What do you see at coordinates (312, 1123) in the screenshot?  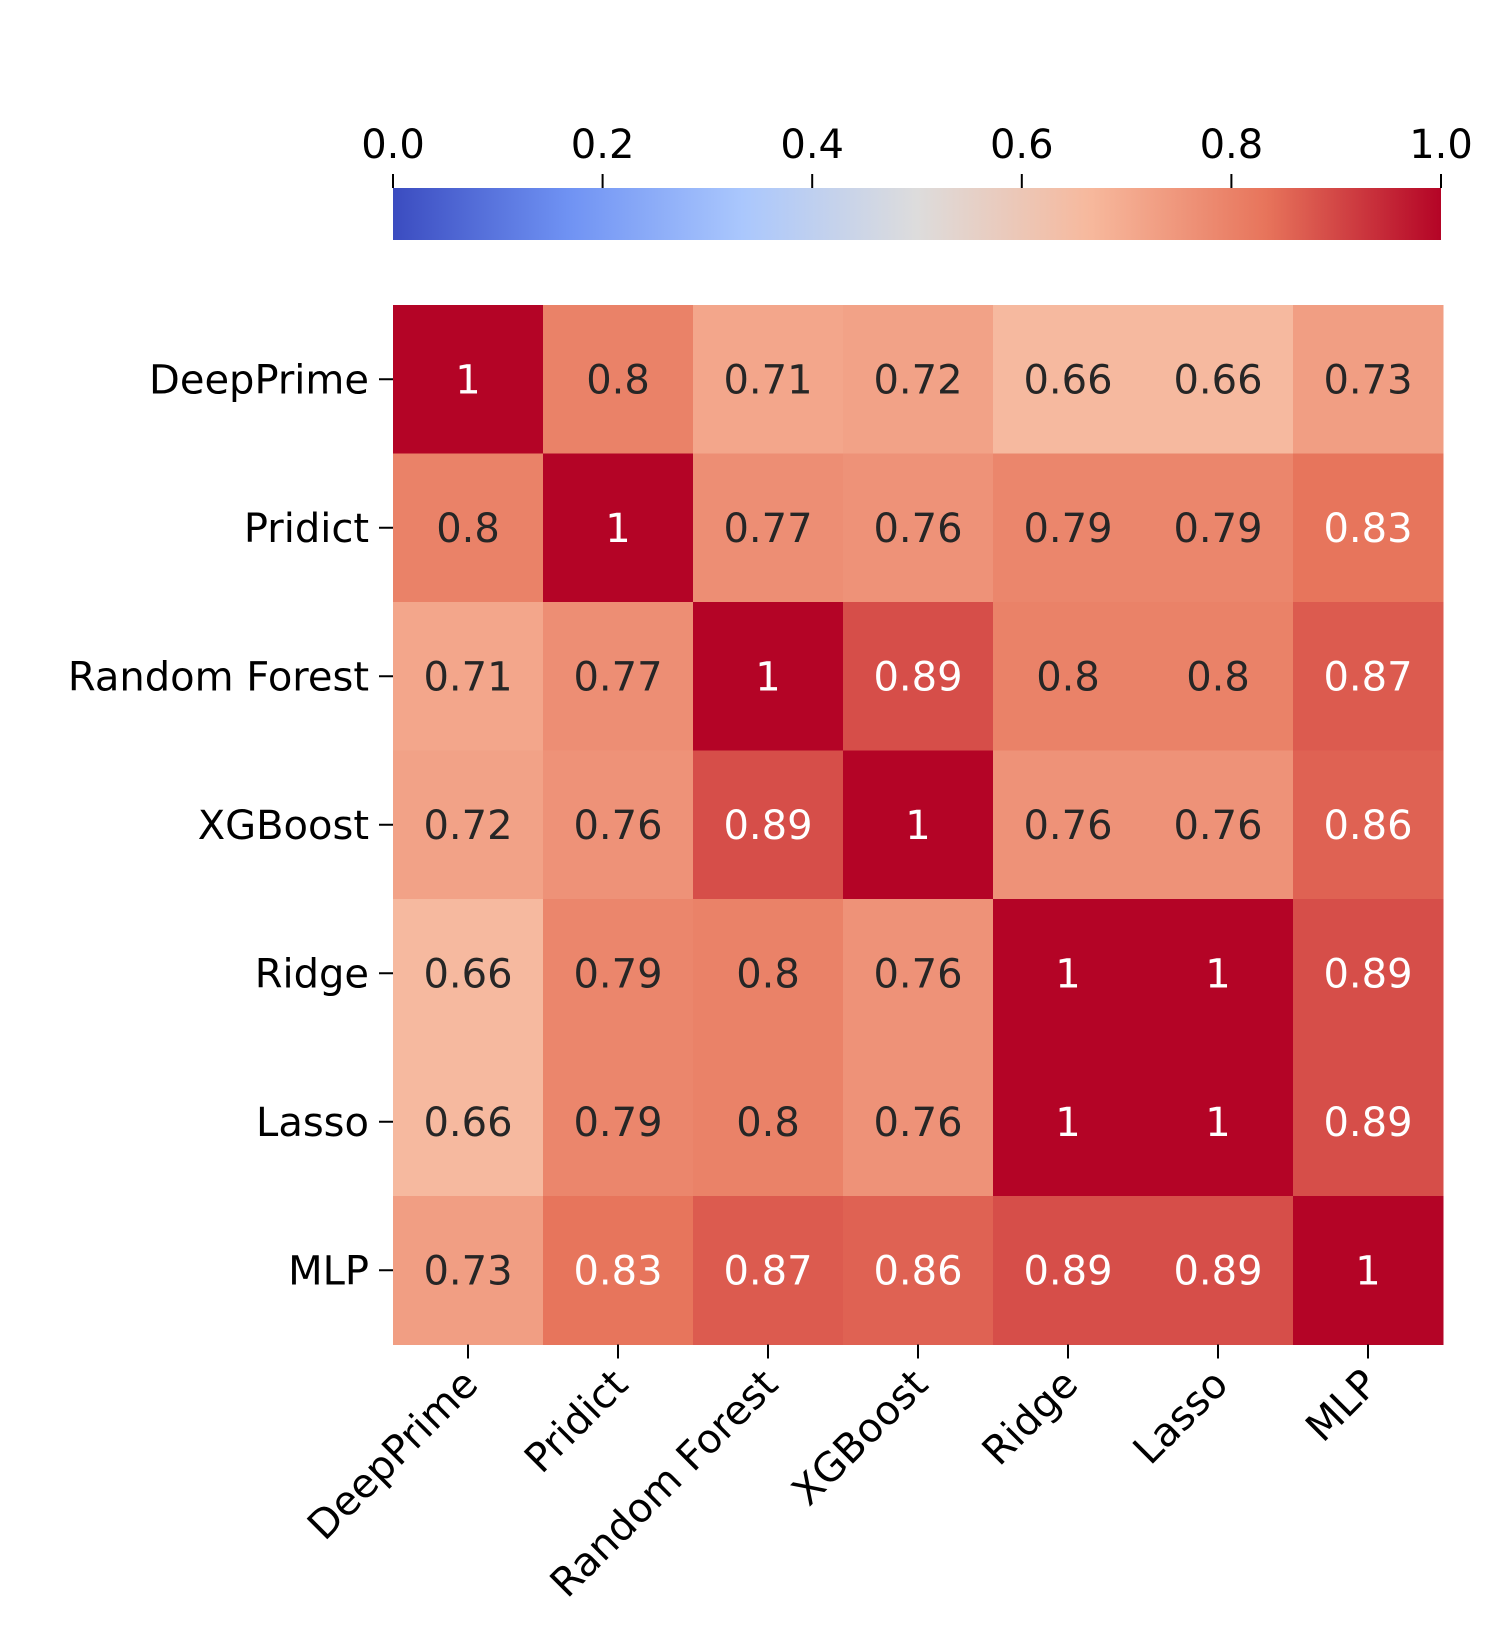 I see `row-label: Lasso` at bounding box center [312, 1123].